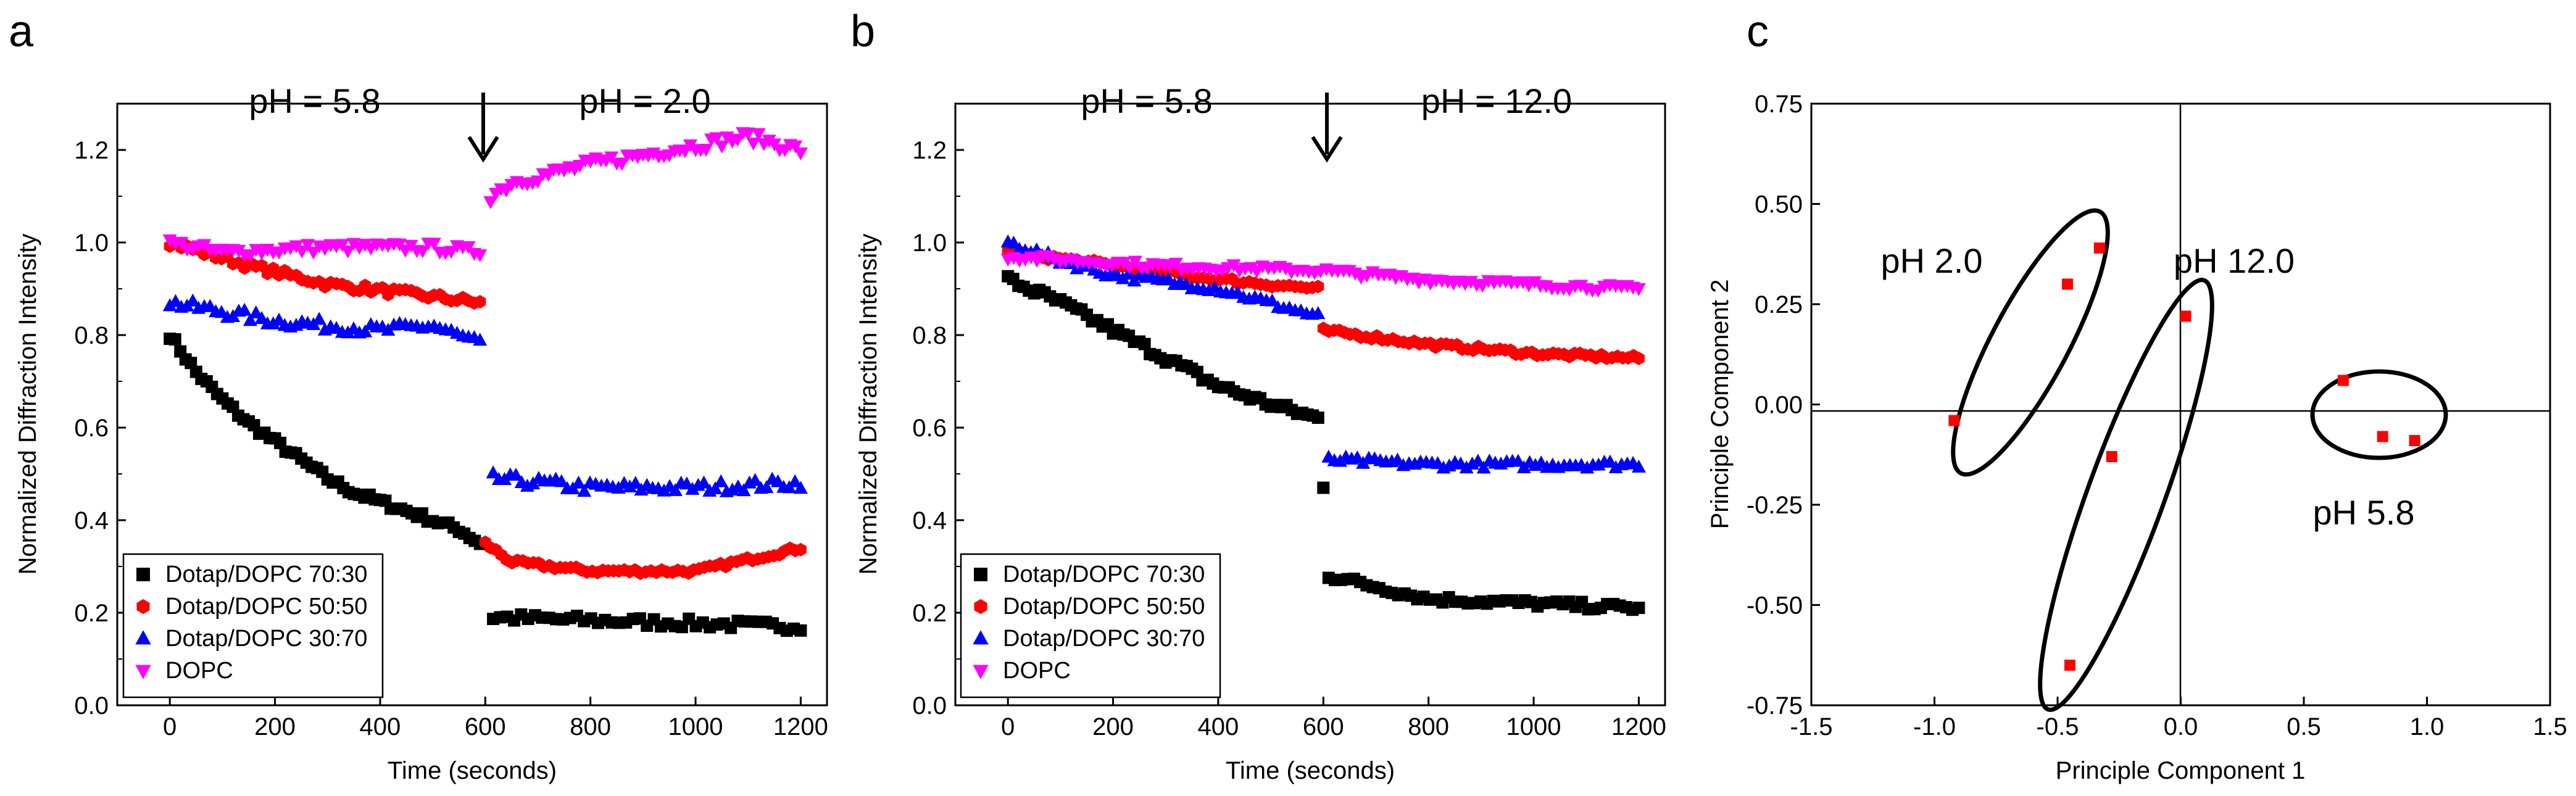 The height and width of the screenshot is (796, 2576). What do you see at coordinates (981, 623) in the screenshot?
I see `legend-markers-b` at bounding box center [981, 623].